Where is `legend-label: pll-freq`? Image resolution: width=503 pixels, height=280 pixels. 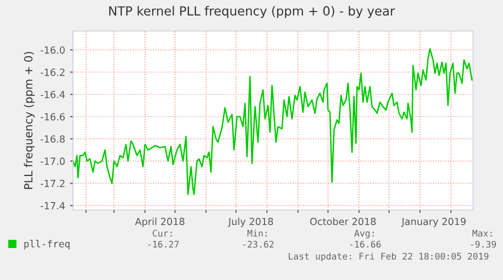 legend-label: pll-freq is located at coordinates (47, 245).